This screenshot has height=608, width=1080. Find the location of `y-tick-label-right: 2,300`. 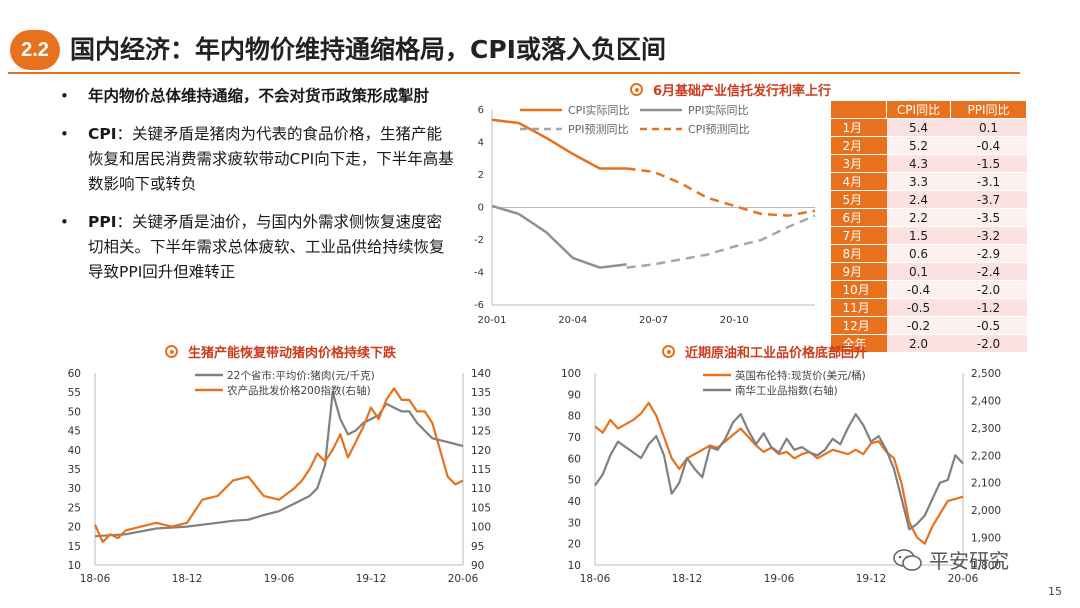

y-tick-label-right: 2,300 is located at coordinates (986, 429).